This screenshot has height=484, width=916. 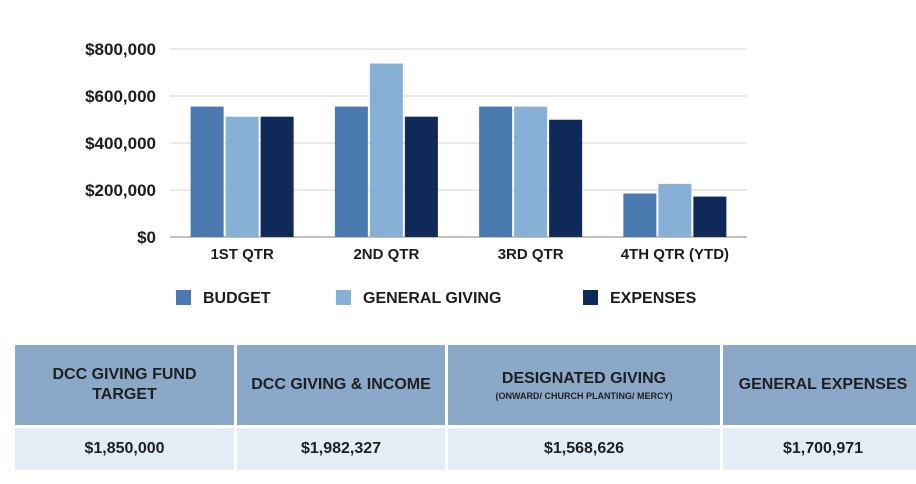 I want to click on x-axis: 1ST QTR 2ND QTR 3RD QTR 4TH QTR (YTD), so click(x=469, y=254).